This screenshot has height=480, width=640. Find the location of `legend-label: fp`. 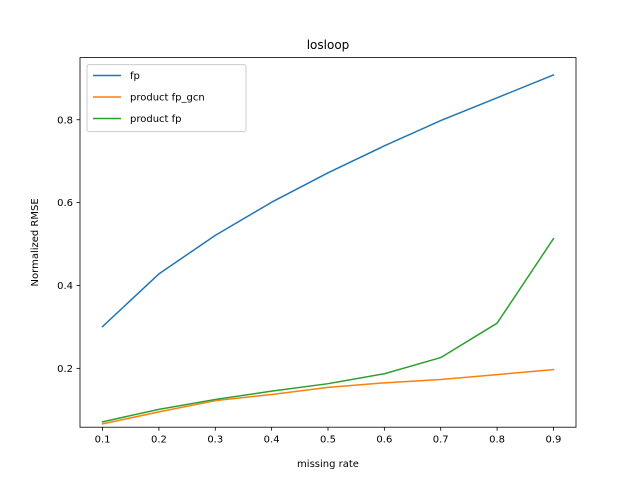

legend-label: fp is located at coordinates (135, 76).